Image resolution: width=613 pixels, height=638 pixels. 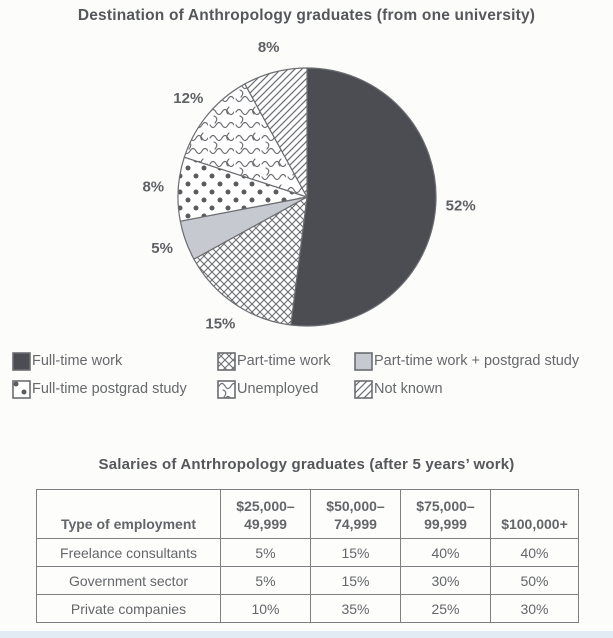 I want to click on pie-slice-not-known, so click(x=276, y=132).